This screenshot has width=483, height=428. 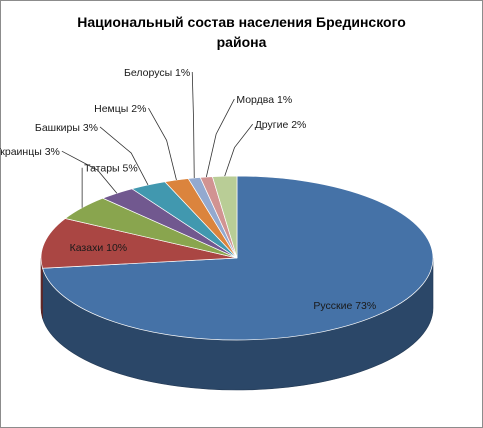 What do you see at coordinates (281, 125) in the screenshot?
I see `slice-9-label: Другие 2%` at bounding box center [281, 125].